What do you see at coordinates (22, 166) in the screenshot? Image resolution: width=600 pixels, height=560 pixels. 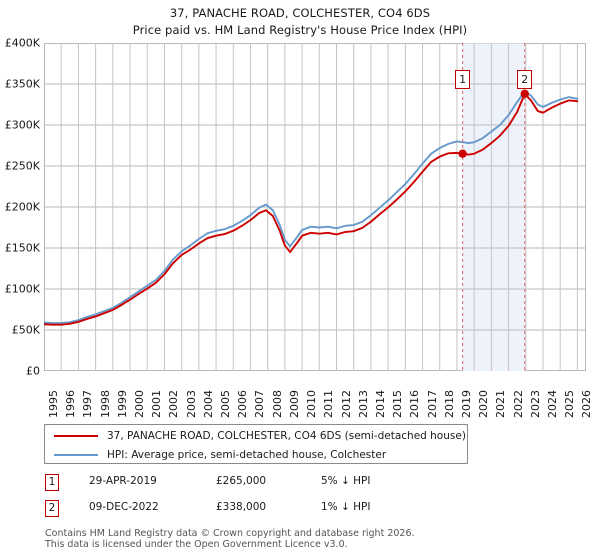 I see `y-axis-tick: £250K` at bounding box center [22, 166].